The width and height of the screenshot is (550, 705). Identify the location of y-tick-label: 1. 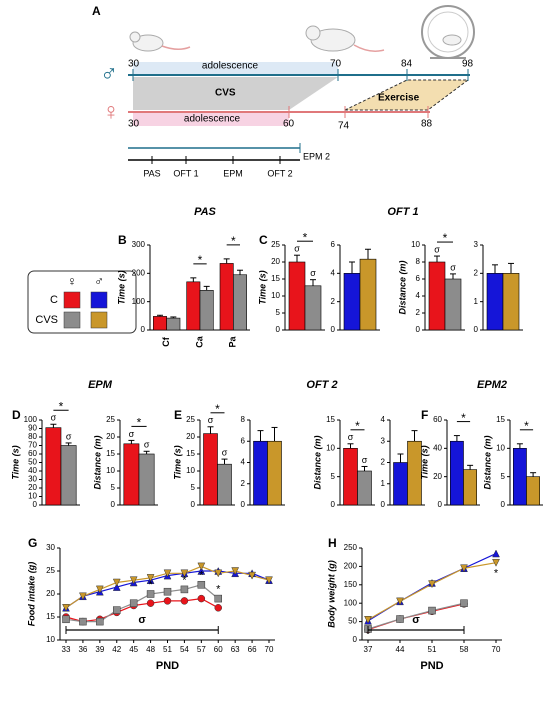
(383, 483).